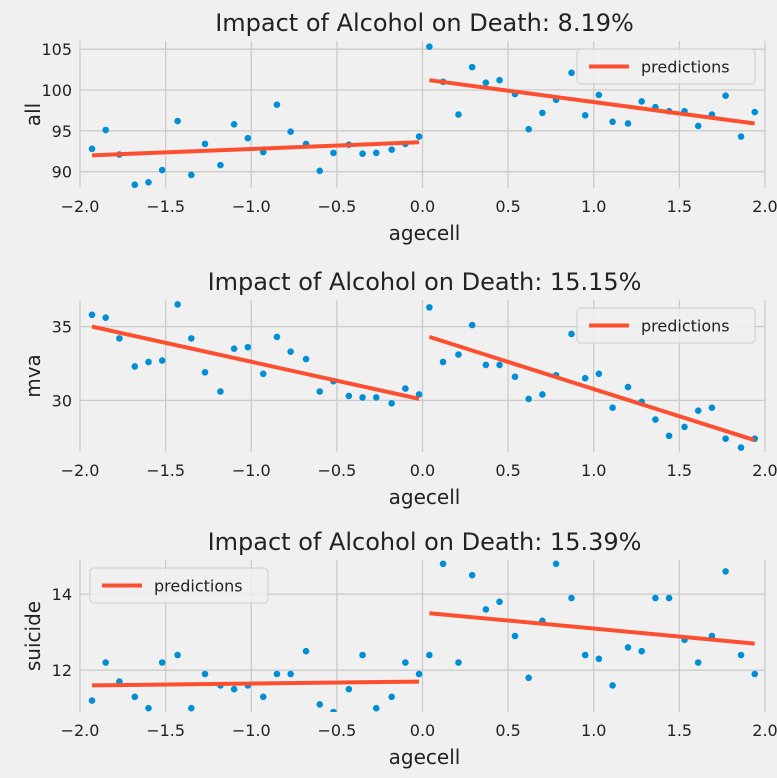 The width and height of the screenshot is (777, 778). Describe the element at coordinates (165, 470) in the screenshot. I see `x-tick-label: −1.5` at that location.